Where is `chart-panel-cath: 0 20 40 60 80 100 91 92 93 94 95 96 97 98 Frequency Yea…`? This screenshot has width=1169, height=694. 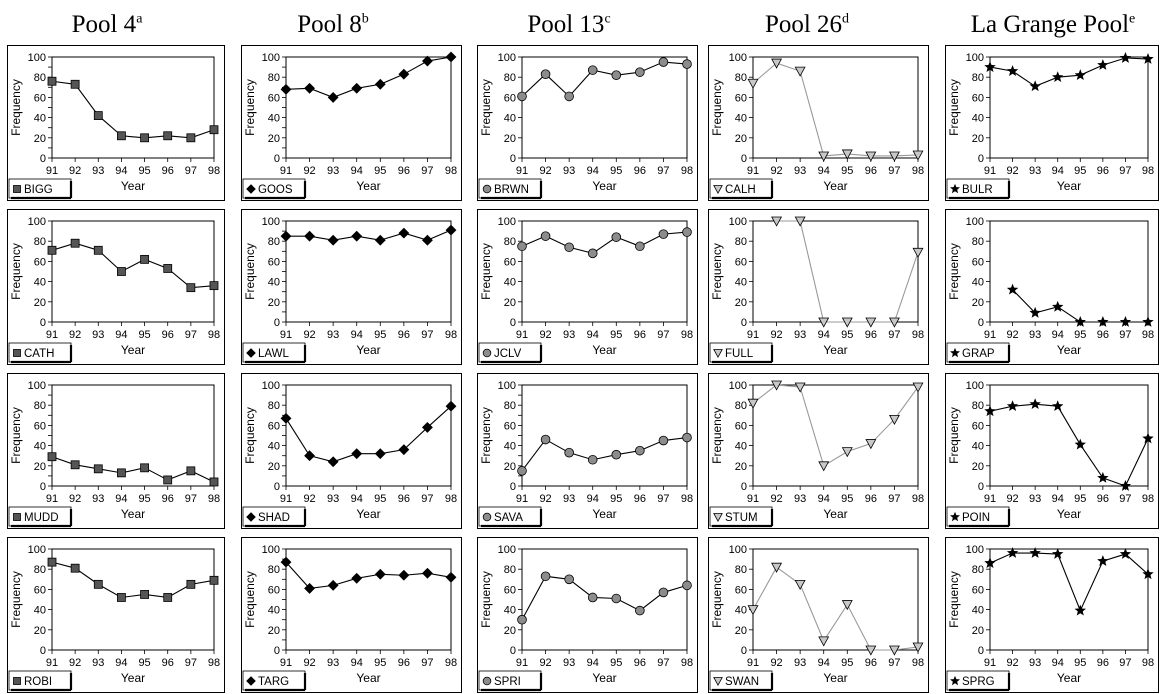
chart-panel-cath: 0 20 40 60 80 100 91 92 93 94 95 96 97 98 Frequency Yea… is located at coordinates (116, 287).